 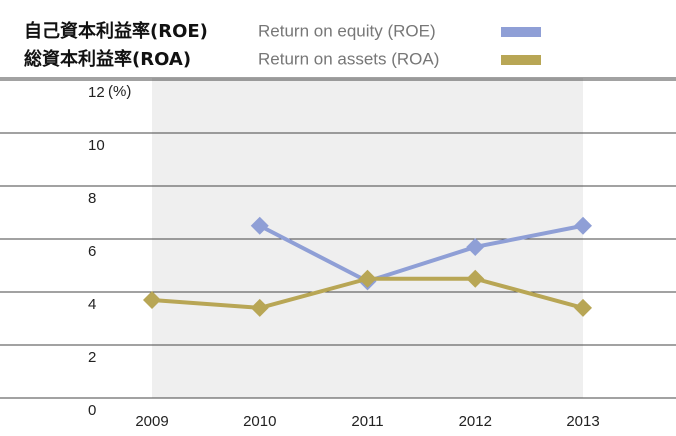 What do you see at coordinates (107, 59) in the screenshot?
I see `legend-label-ja: 総資本利益率(ROA)` at bounding box center [107, 59].